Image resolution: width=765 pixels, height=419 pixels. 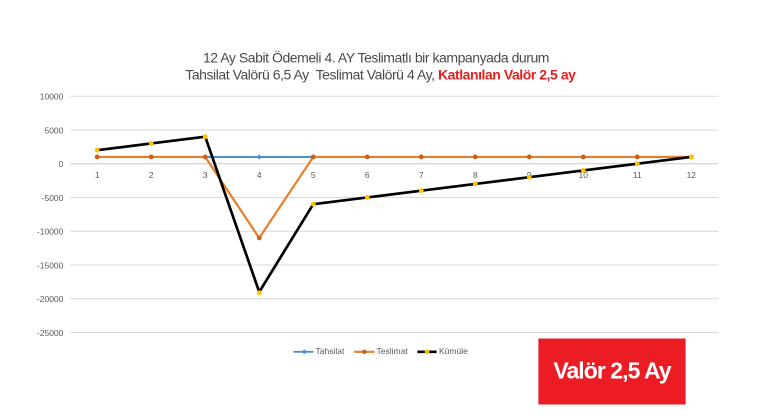 I want to click on svg-text: Valör 2,5 Ay, so click(x=612, y=371).